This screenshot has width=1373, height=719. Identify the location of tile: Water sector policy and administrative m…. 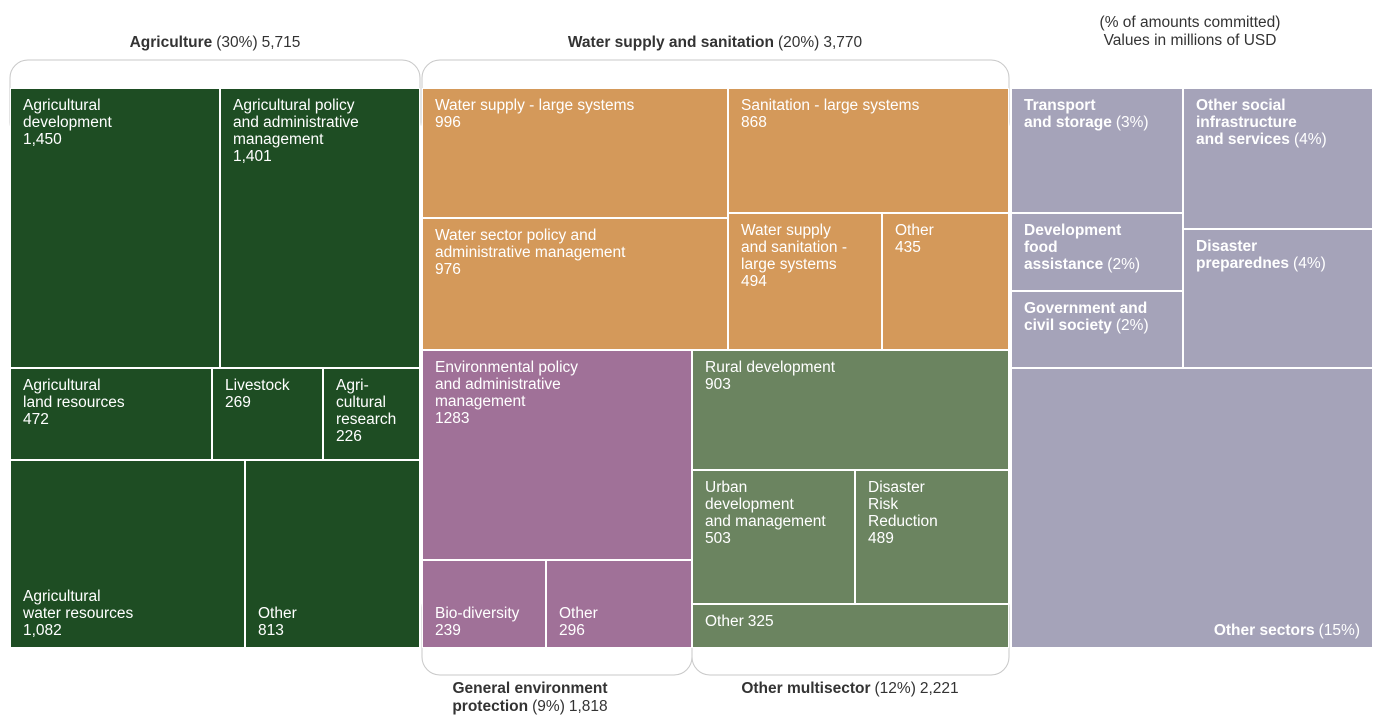
(575, 284).